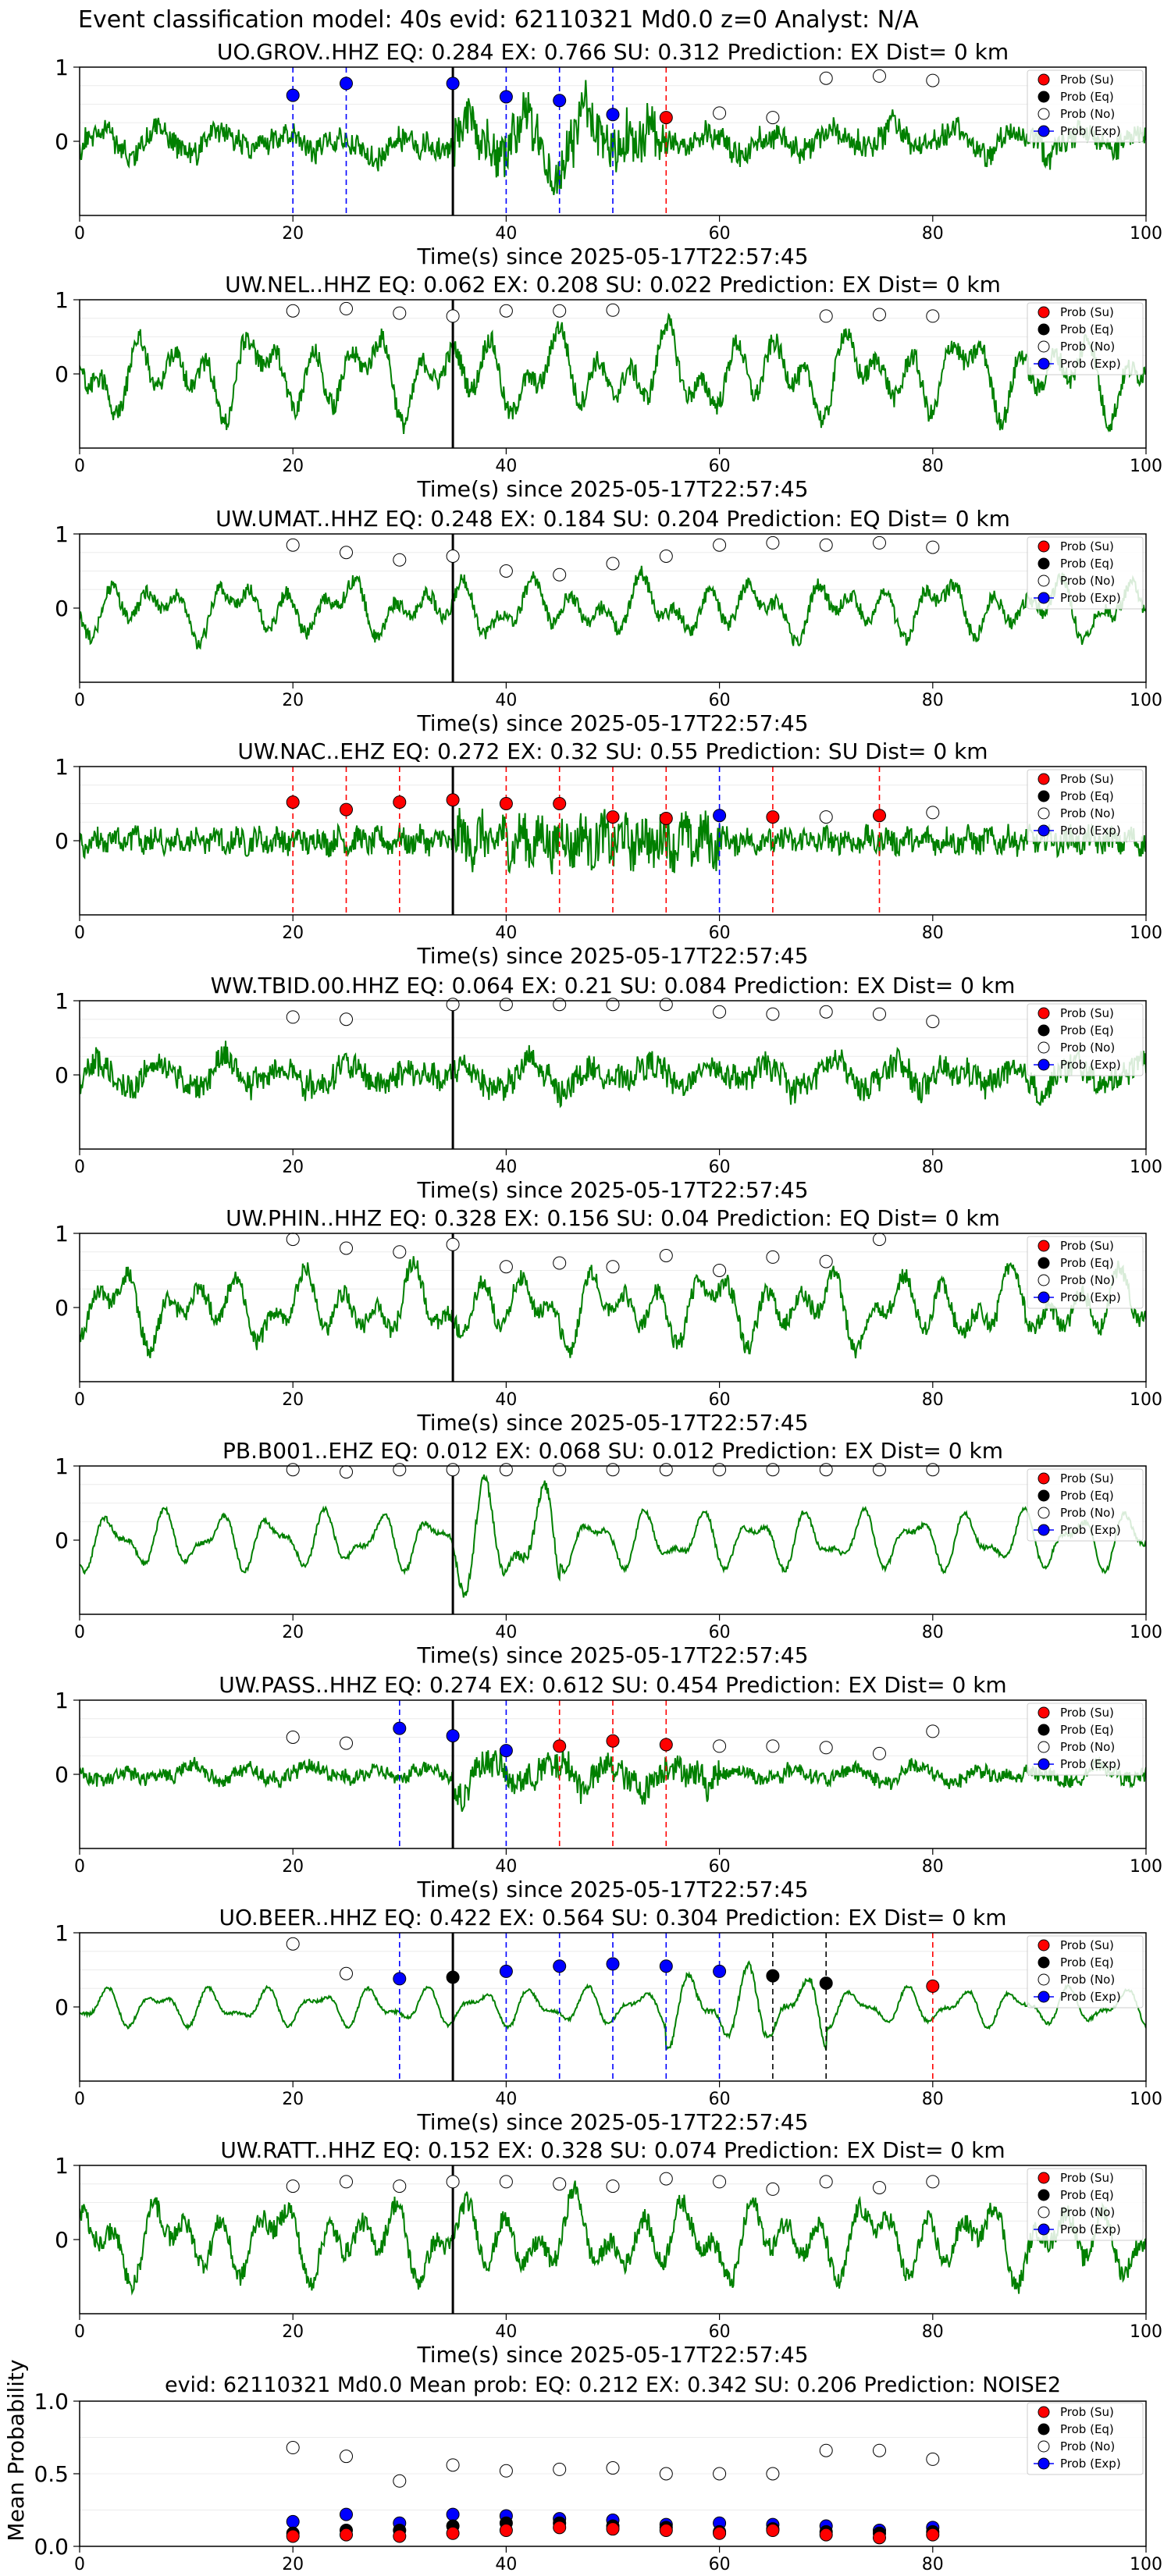 Image resolution: width=1171 pixels, height=2576 pixels. What do you see at coordinates (293, 2521) in the screenshot?
I see `mean-marker-exp` at bounding box center [293, 2521].